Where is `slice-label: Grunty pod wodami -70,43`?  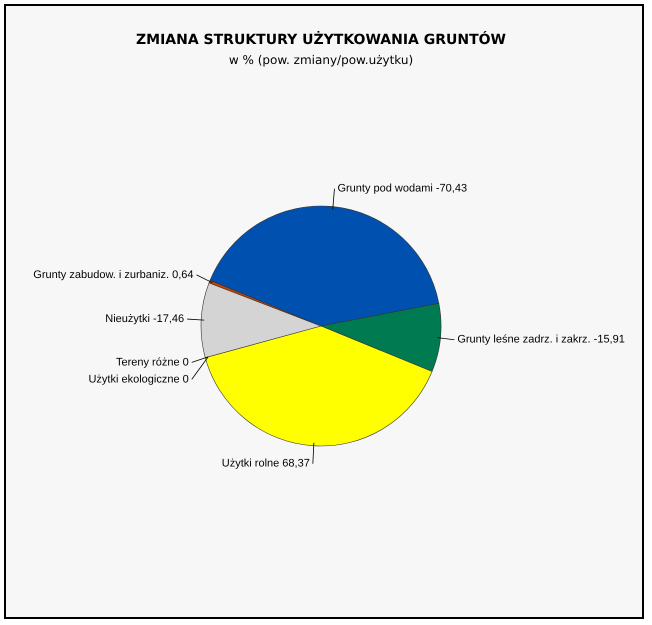 slice-label: Grunty pod wodami -70,43 is located at coordinates (402, 188).